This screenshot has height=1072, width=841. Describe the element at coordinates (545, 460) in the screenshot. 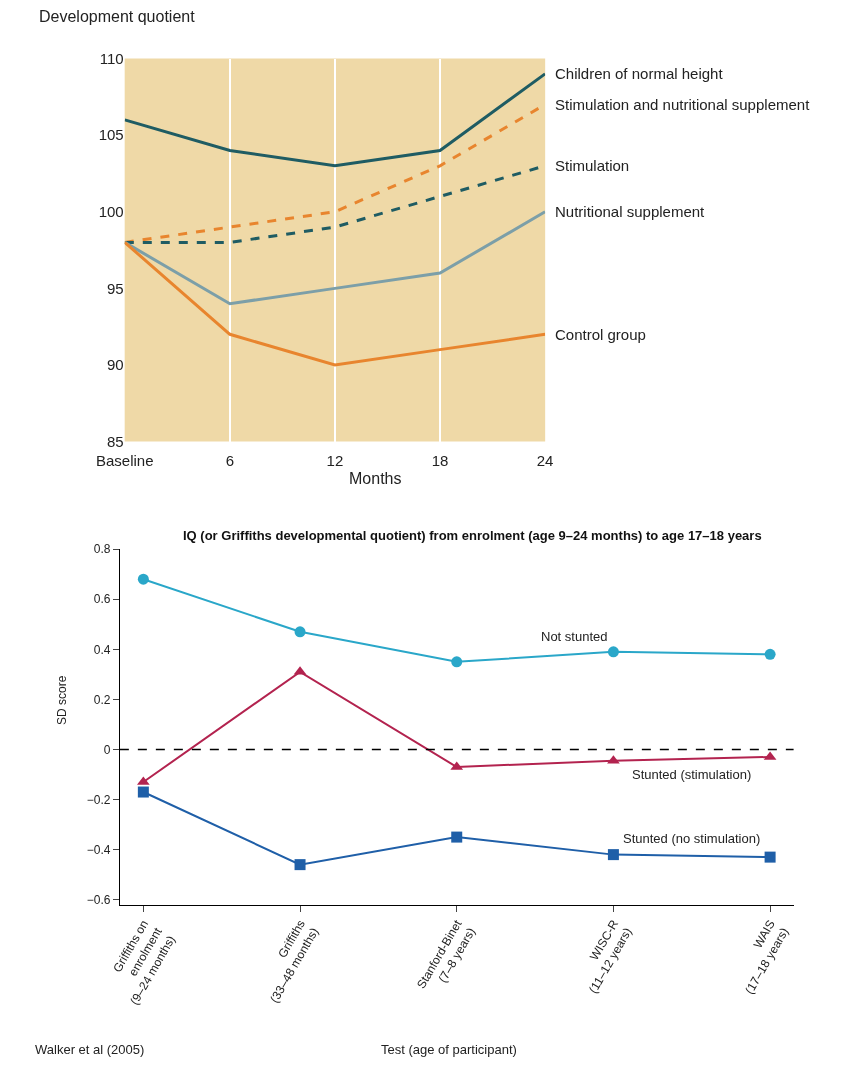

I see `x-tick-label: 24` at that location.